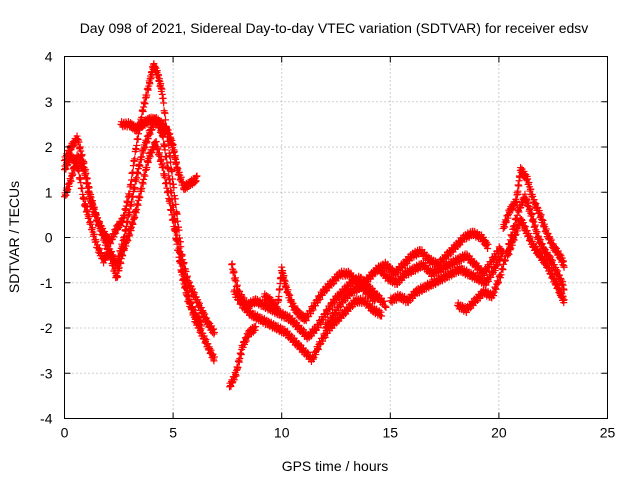 The height and width of the screenshot is (480, 640). I want to click on y-axis-tick-labels: -4 -3 -2 -1 0 1 2 3 4, so click(46, 238).